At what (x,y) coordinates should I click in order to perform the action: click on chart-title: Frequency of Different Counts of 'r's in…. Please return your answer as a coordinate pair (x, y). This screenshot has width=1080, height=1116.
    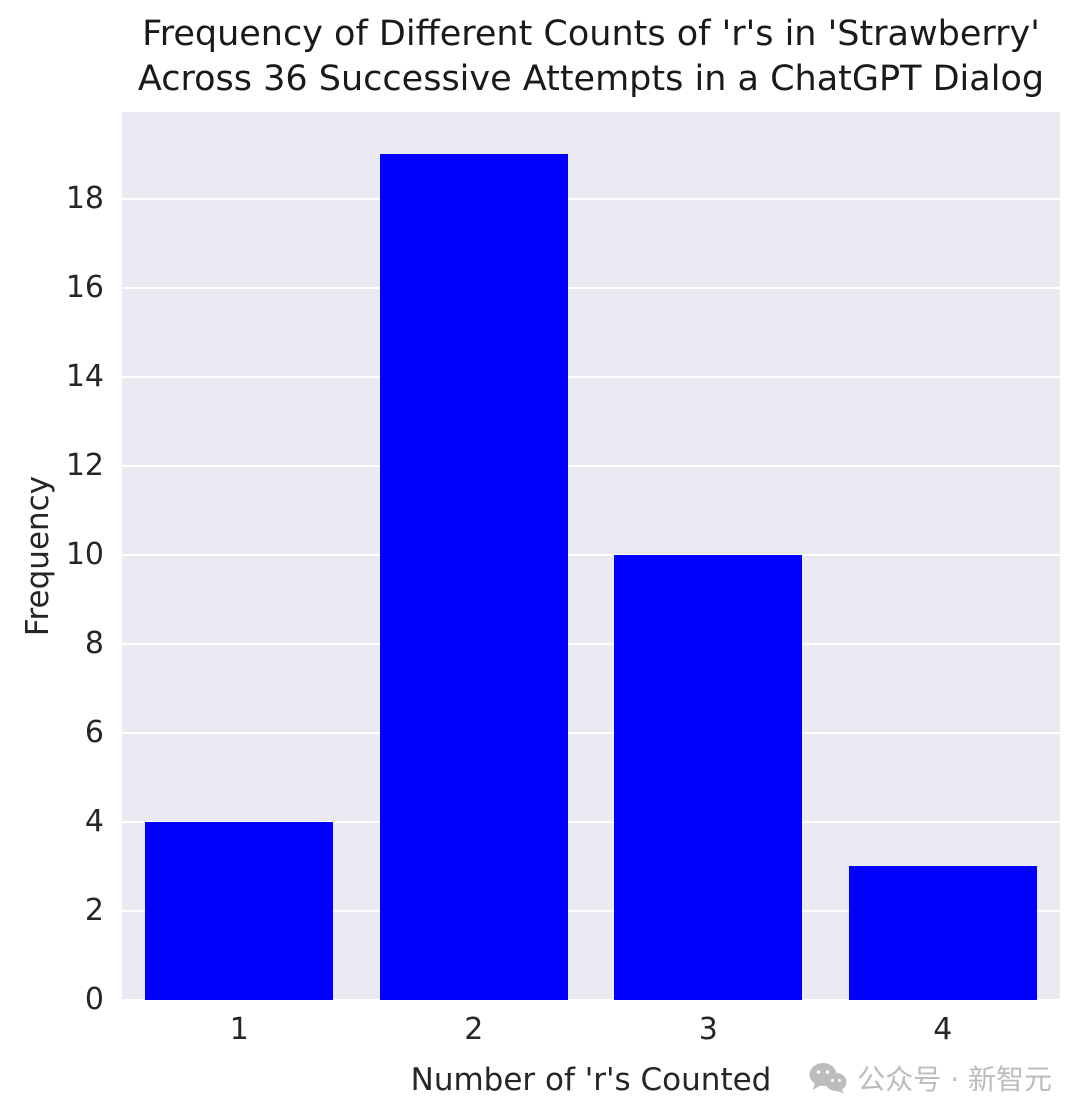
    Looking at the image, I should click on (591, 57).